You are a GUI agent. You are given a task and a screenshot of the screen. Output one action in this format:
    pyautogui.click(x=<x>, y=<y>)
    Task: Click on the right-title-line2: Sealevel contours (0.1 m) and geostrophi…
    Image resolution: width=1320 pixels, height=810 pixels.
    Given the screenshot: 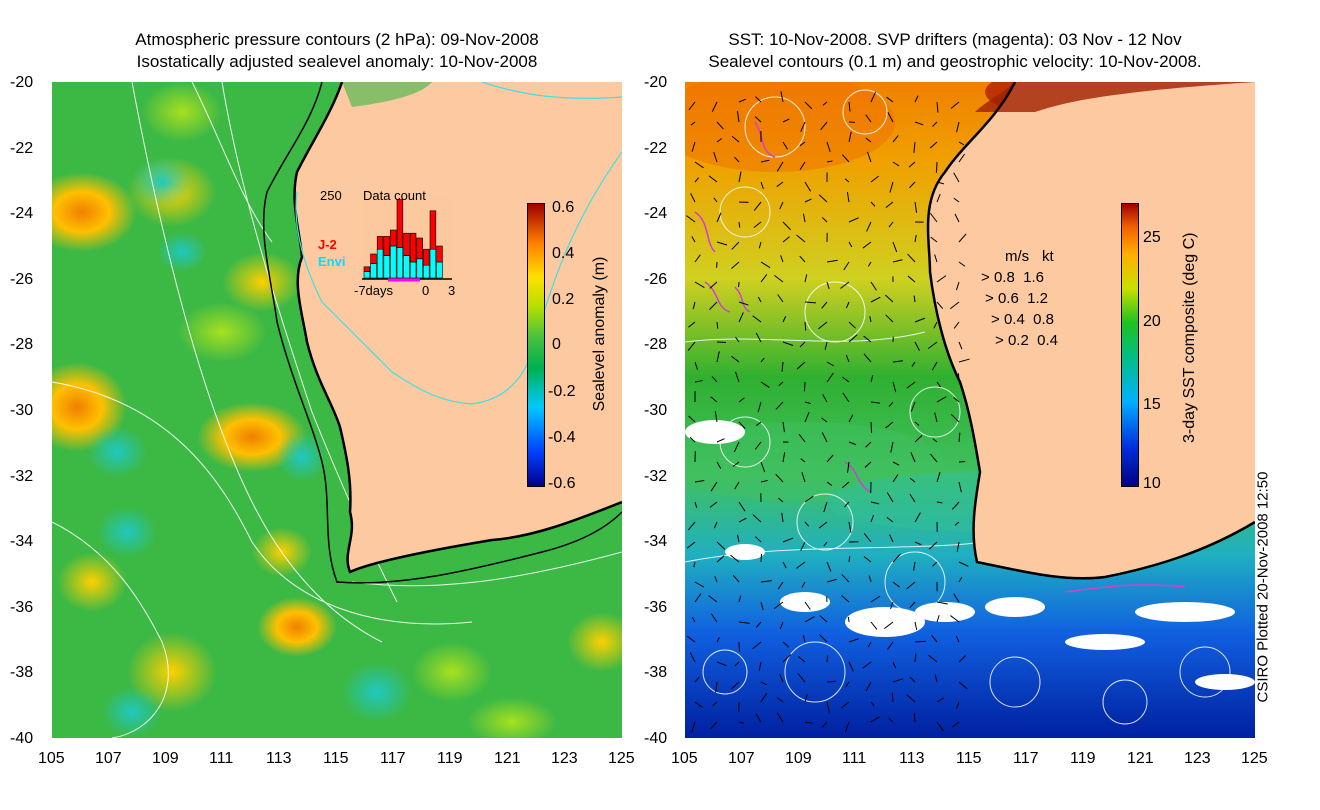 What is the action you would take?
    pyautogui.click(x=955, y=61)
    